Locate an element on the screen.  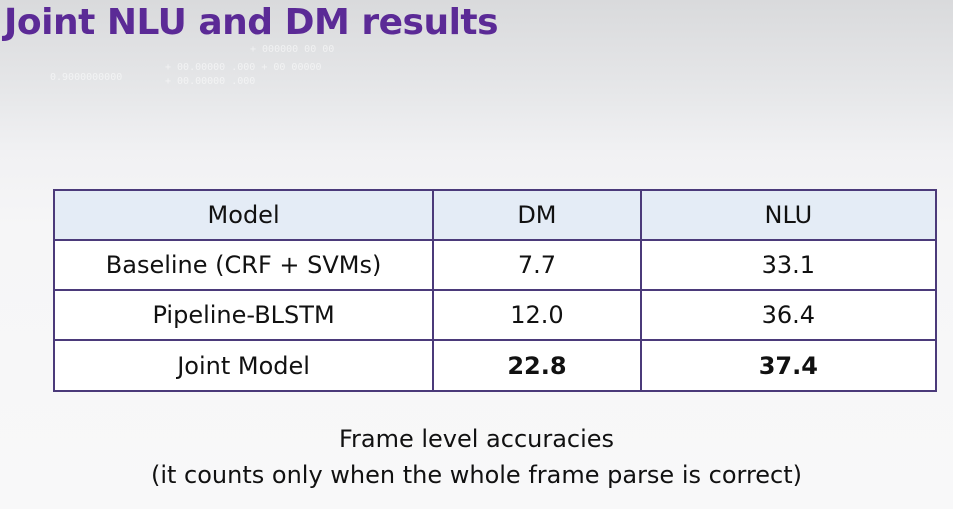
caption-line-1: Frame level accuracies is located at coordinates (476, 439).